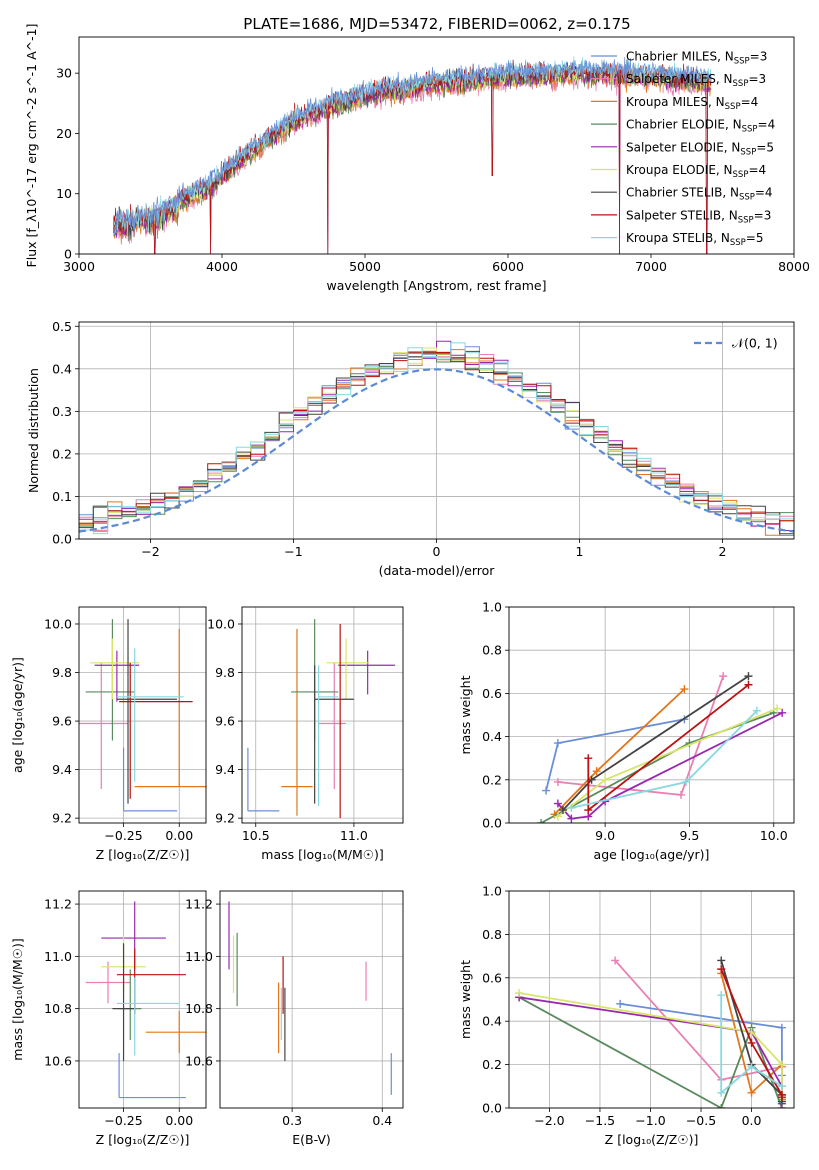 Image resolution: width=819 pixels, height=1170 pixels. What do you see at coordinates (221, 623) in the screenshot?
I see `y-tick-label: 10.0` at bounding box center [221, 623].